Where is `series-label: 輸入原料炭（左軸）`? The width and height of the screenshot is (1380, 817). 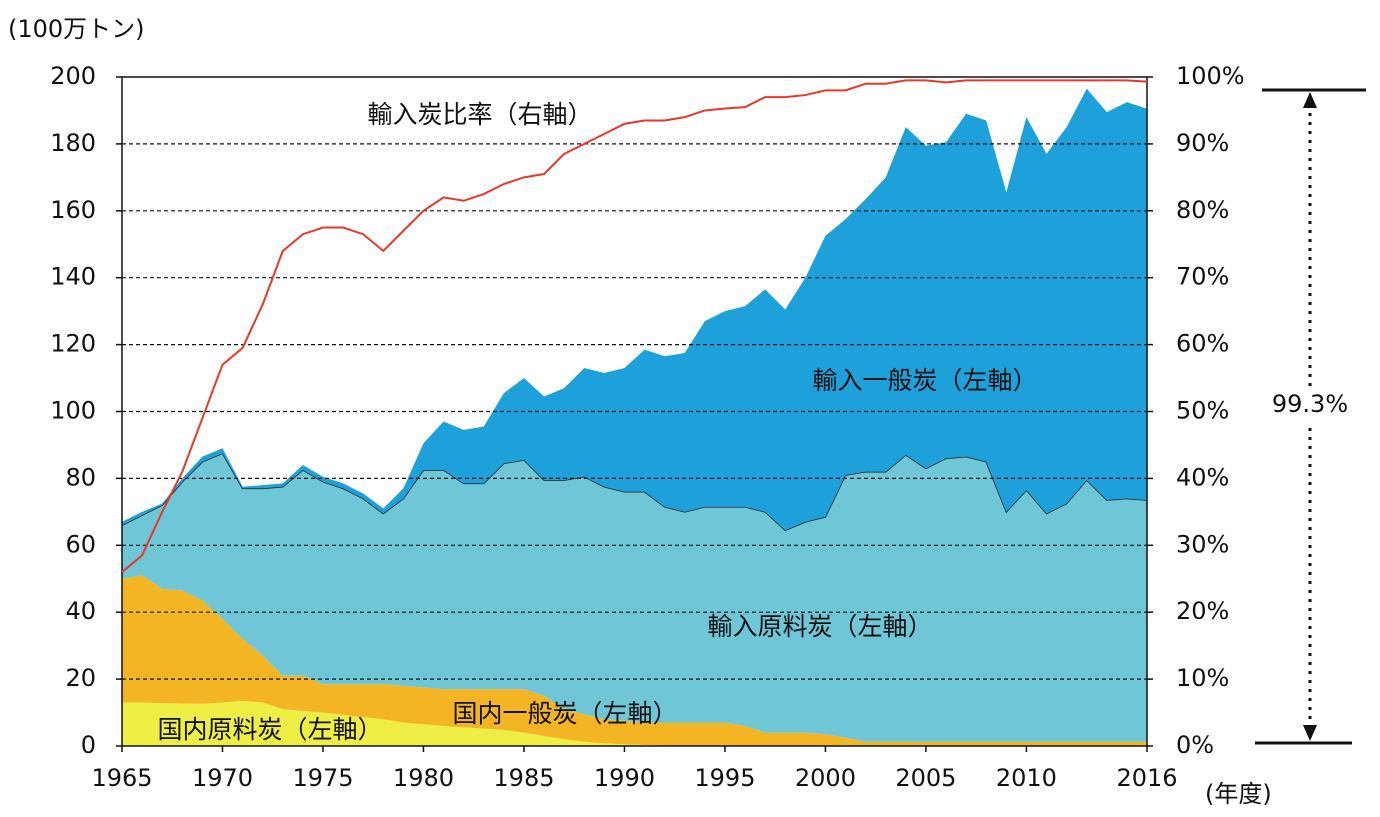
series-label: 輸入原料炭（左軸） is located at coordinates (819, 626).